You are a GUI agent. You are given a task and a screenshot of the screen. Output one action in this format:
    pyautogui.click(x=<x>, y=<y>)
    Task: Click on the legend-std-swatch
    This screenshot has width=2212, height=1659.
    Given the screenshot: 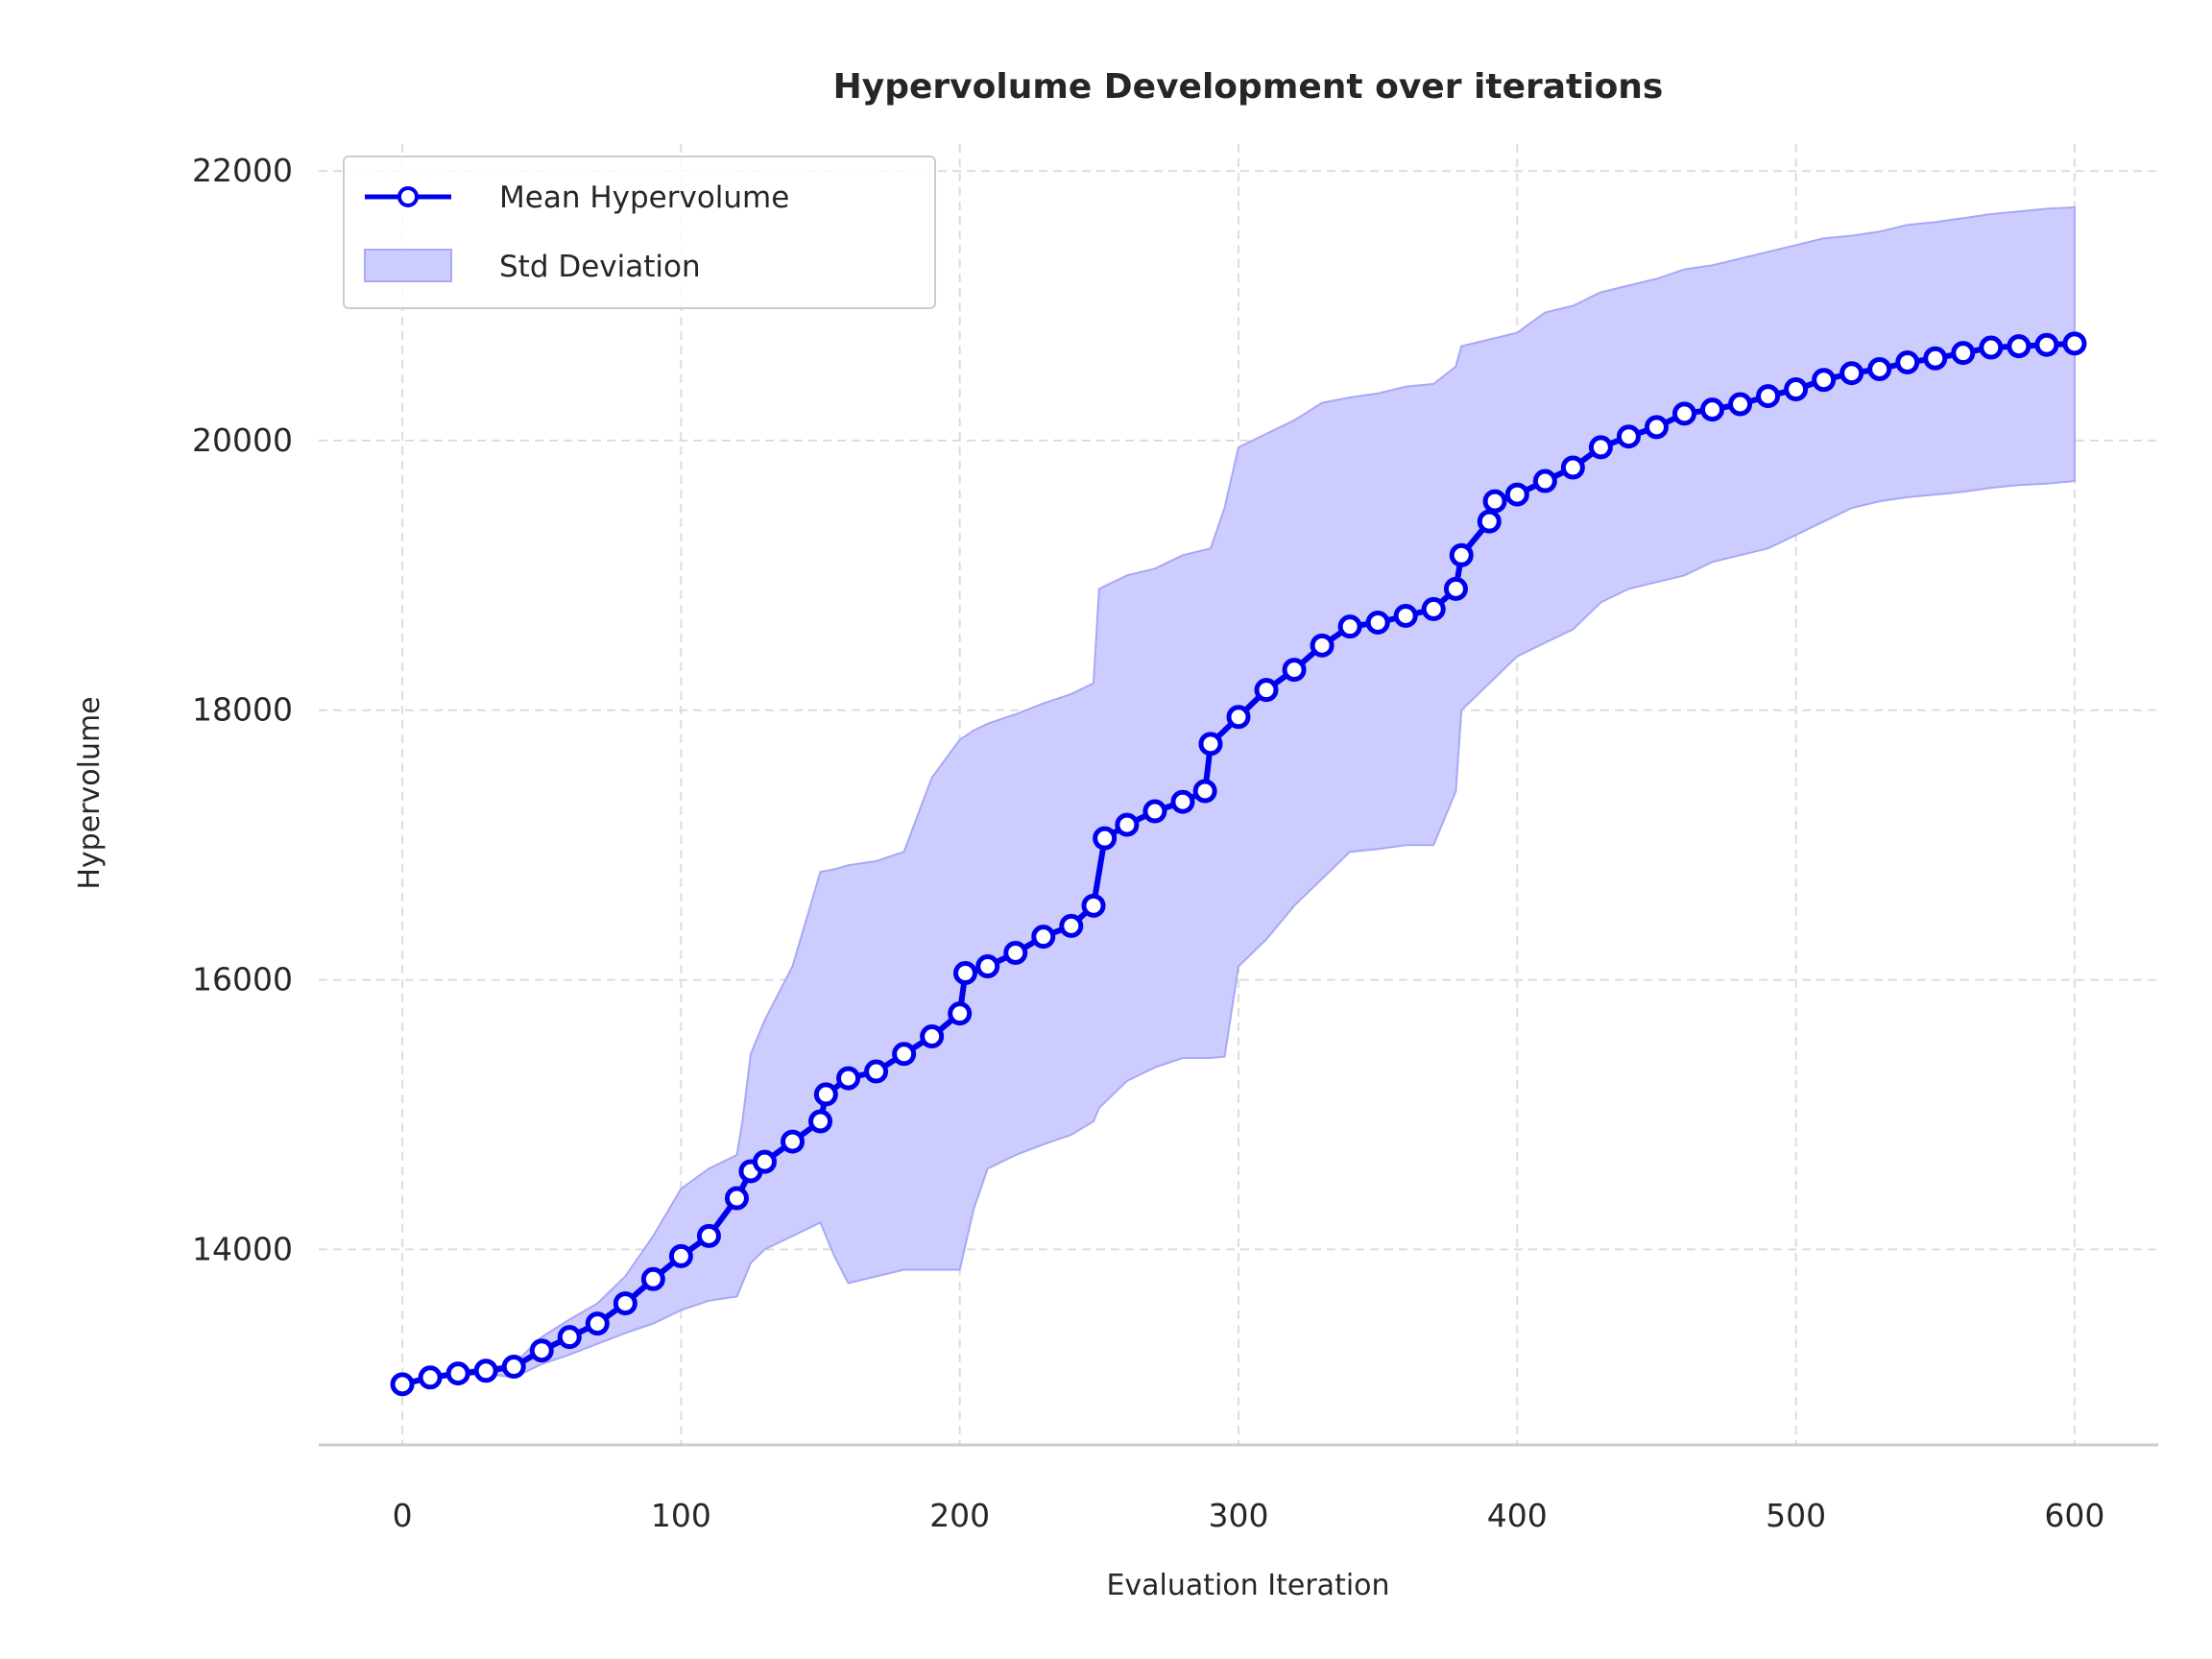 What is the action you would take?
    pyautogui.click(x=408, y=265)
    